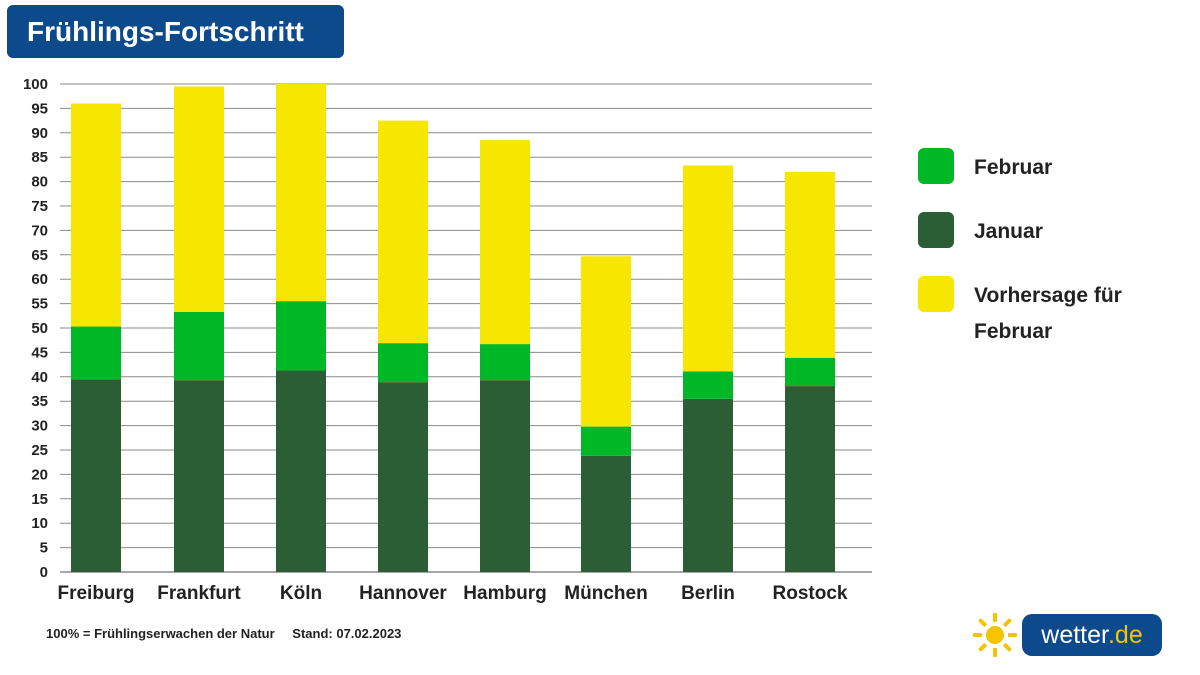 This screenshot has width=1200, height=675. Describe the element at coordinates (175, 31) in the screenshot. I see `chart-title: Frühlings-Fortschritt` at that location.